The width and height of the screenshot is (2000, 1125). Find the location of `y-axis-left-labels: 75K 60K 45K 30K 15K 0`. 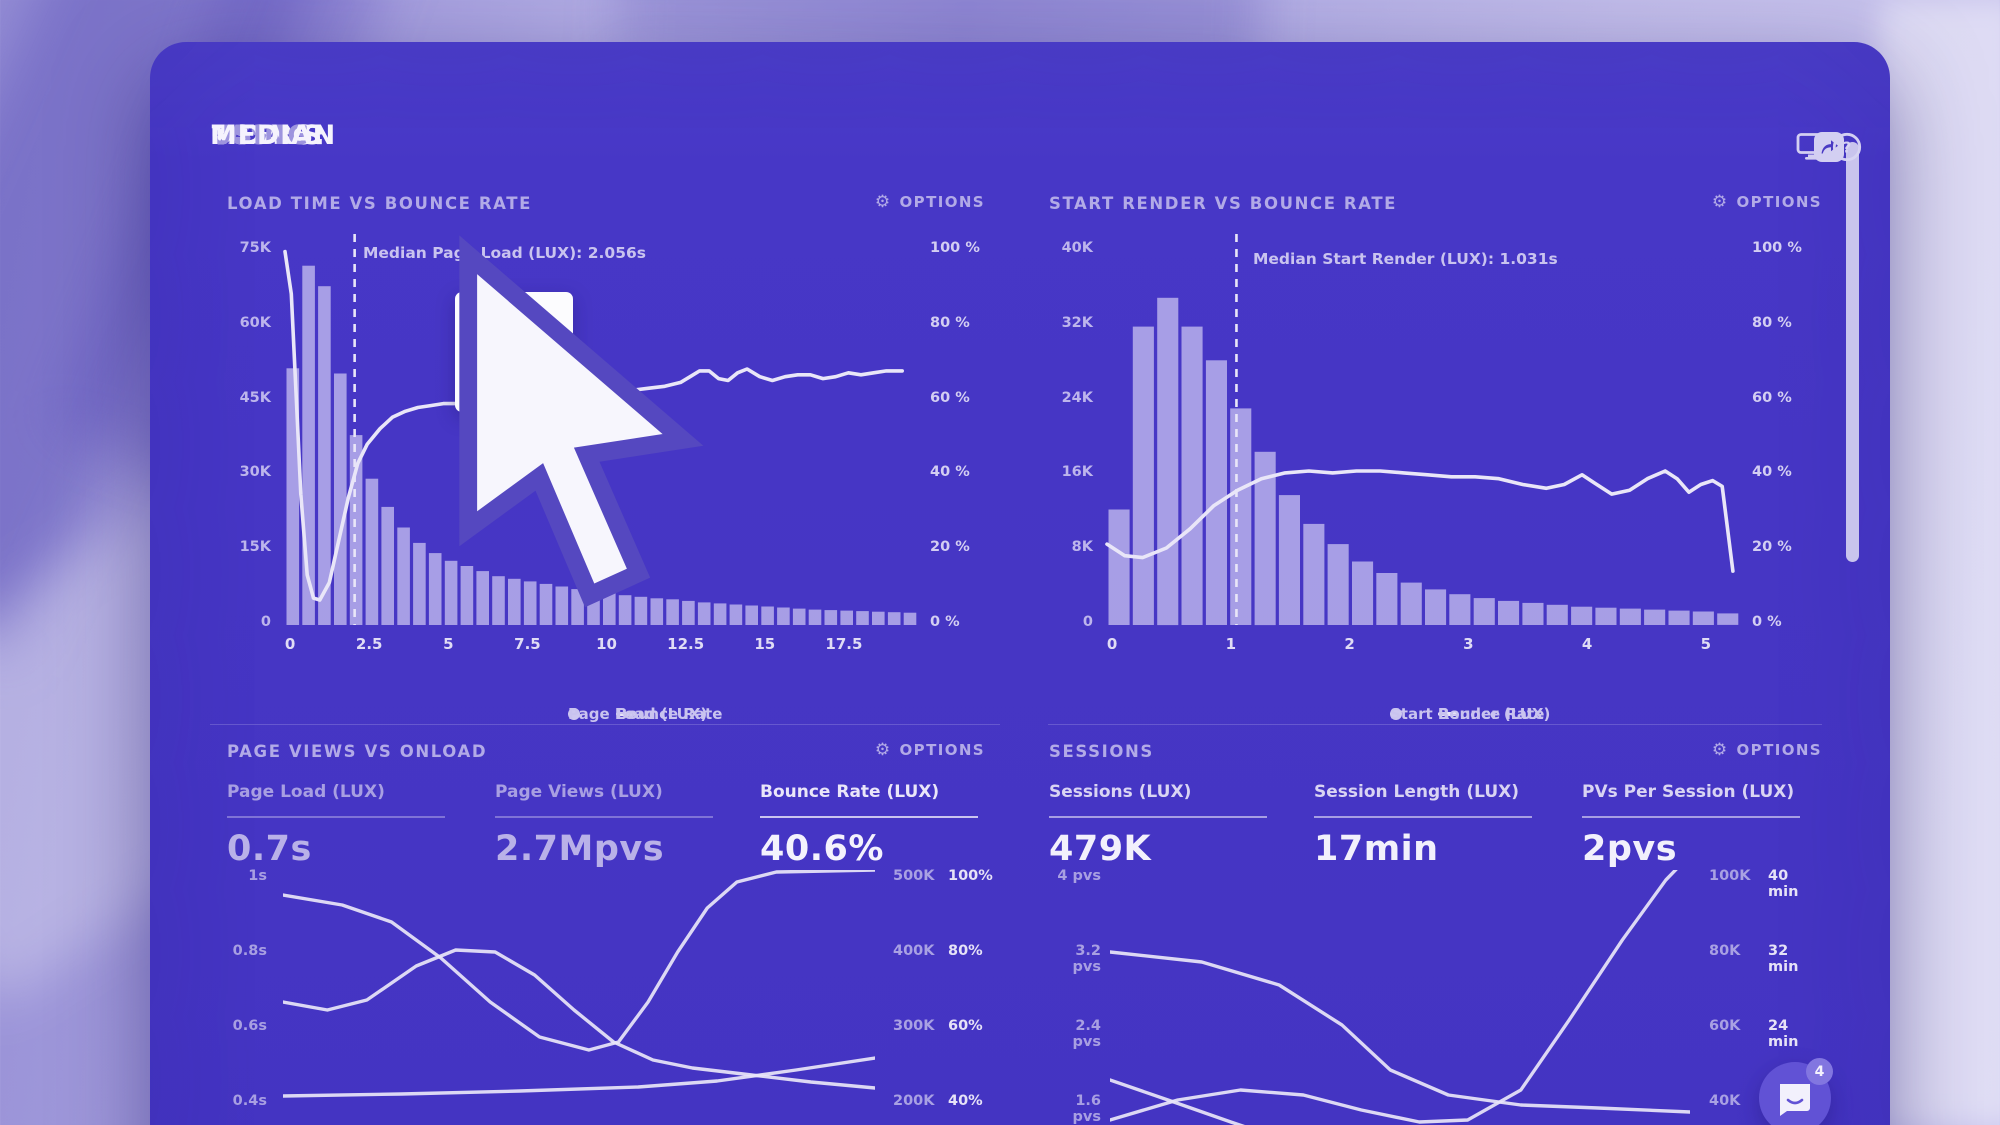

y-axis-left-labels: 75K 60K 45K 30K 15K 0 is located at coordinates (255, 435).